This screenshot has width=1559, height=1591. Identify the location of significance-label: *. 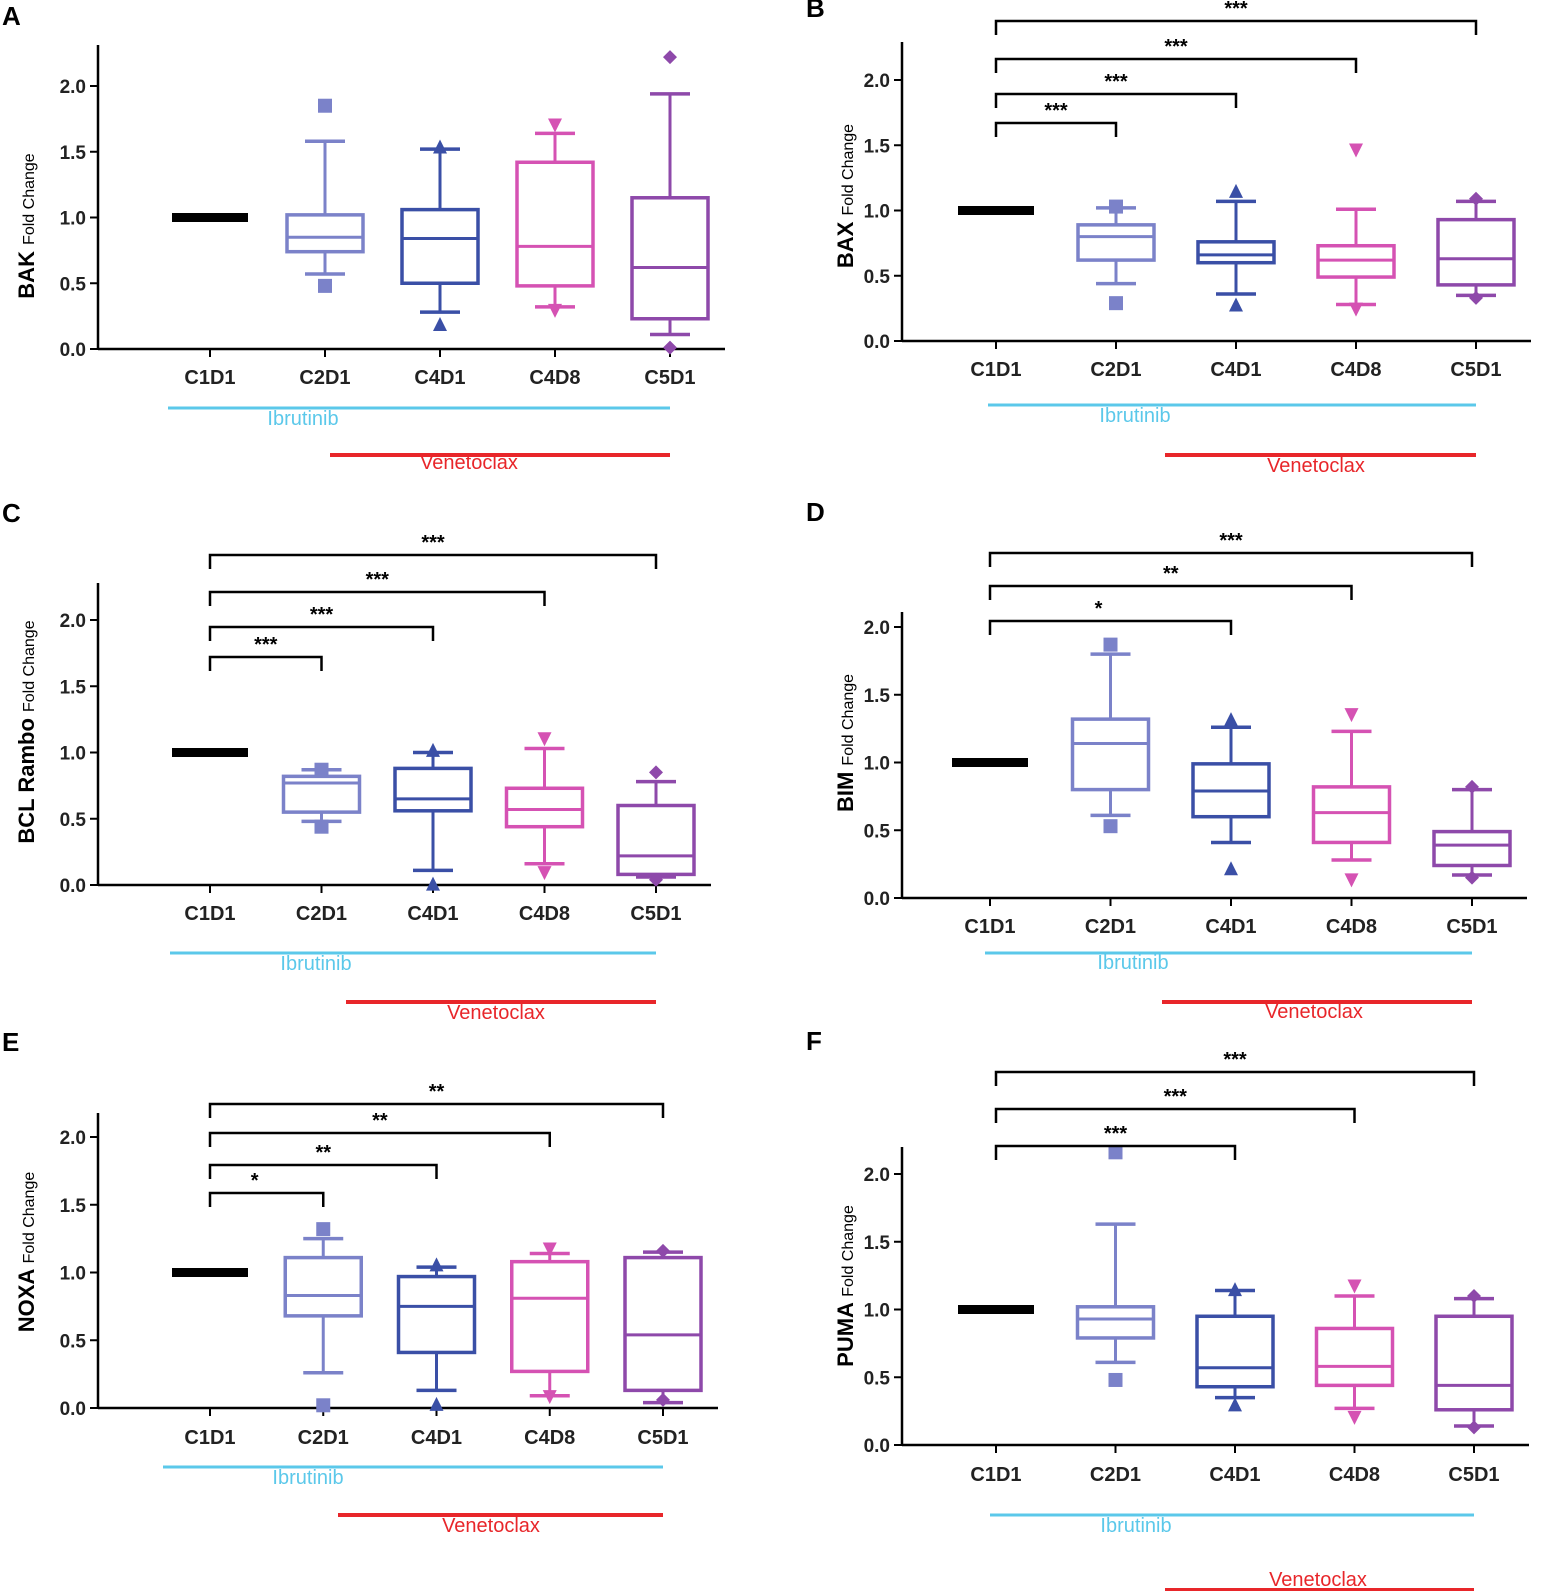
(1099, 609).